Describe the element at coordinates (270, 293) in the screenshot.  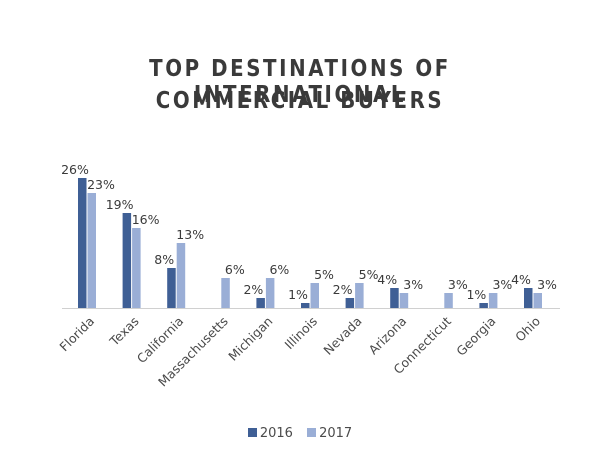
I see `bar-2017-michigan` at that location.